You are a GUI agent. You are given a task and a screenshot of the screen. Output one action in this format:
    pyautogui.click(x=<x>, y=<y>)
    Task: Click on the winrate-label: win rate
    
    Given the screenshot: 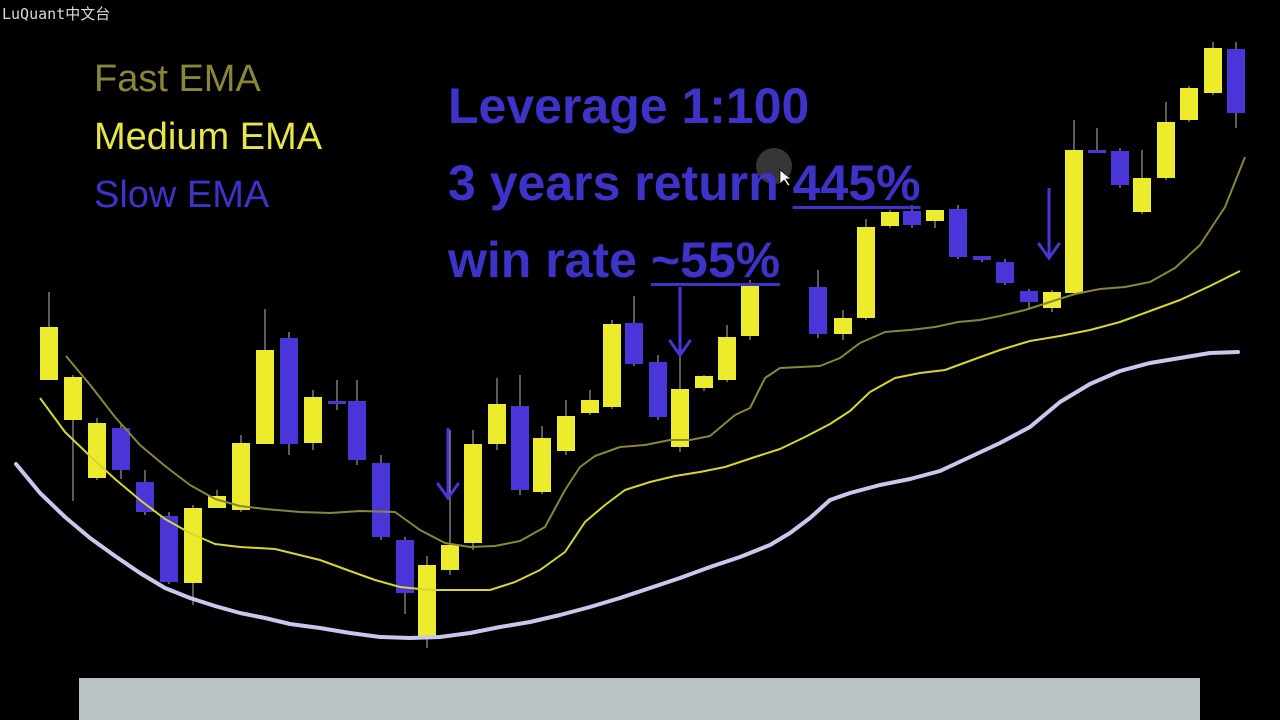 What is the action you would take?
    pyautogui.click(x=549, y=260)
    